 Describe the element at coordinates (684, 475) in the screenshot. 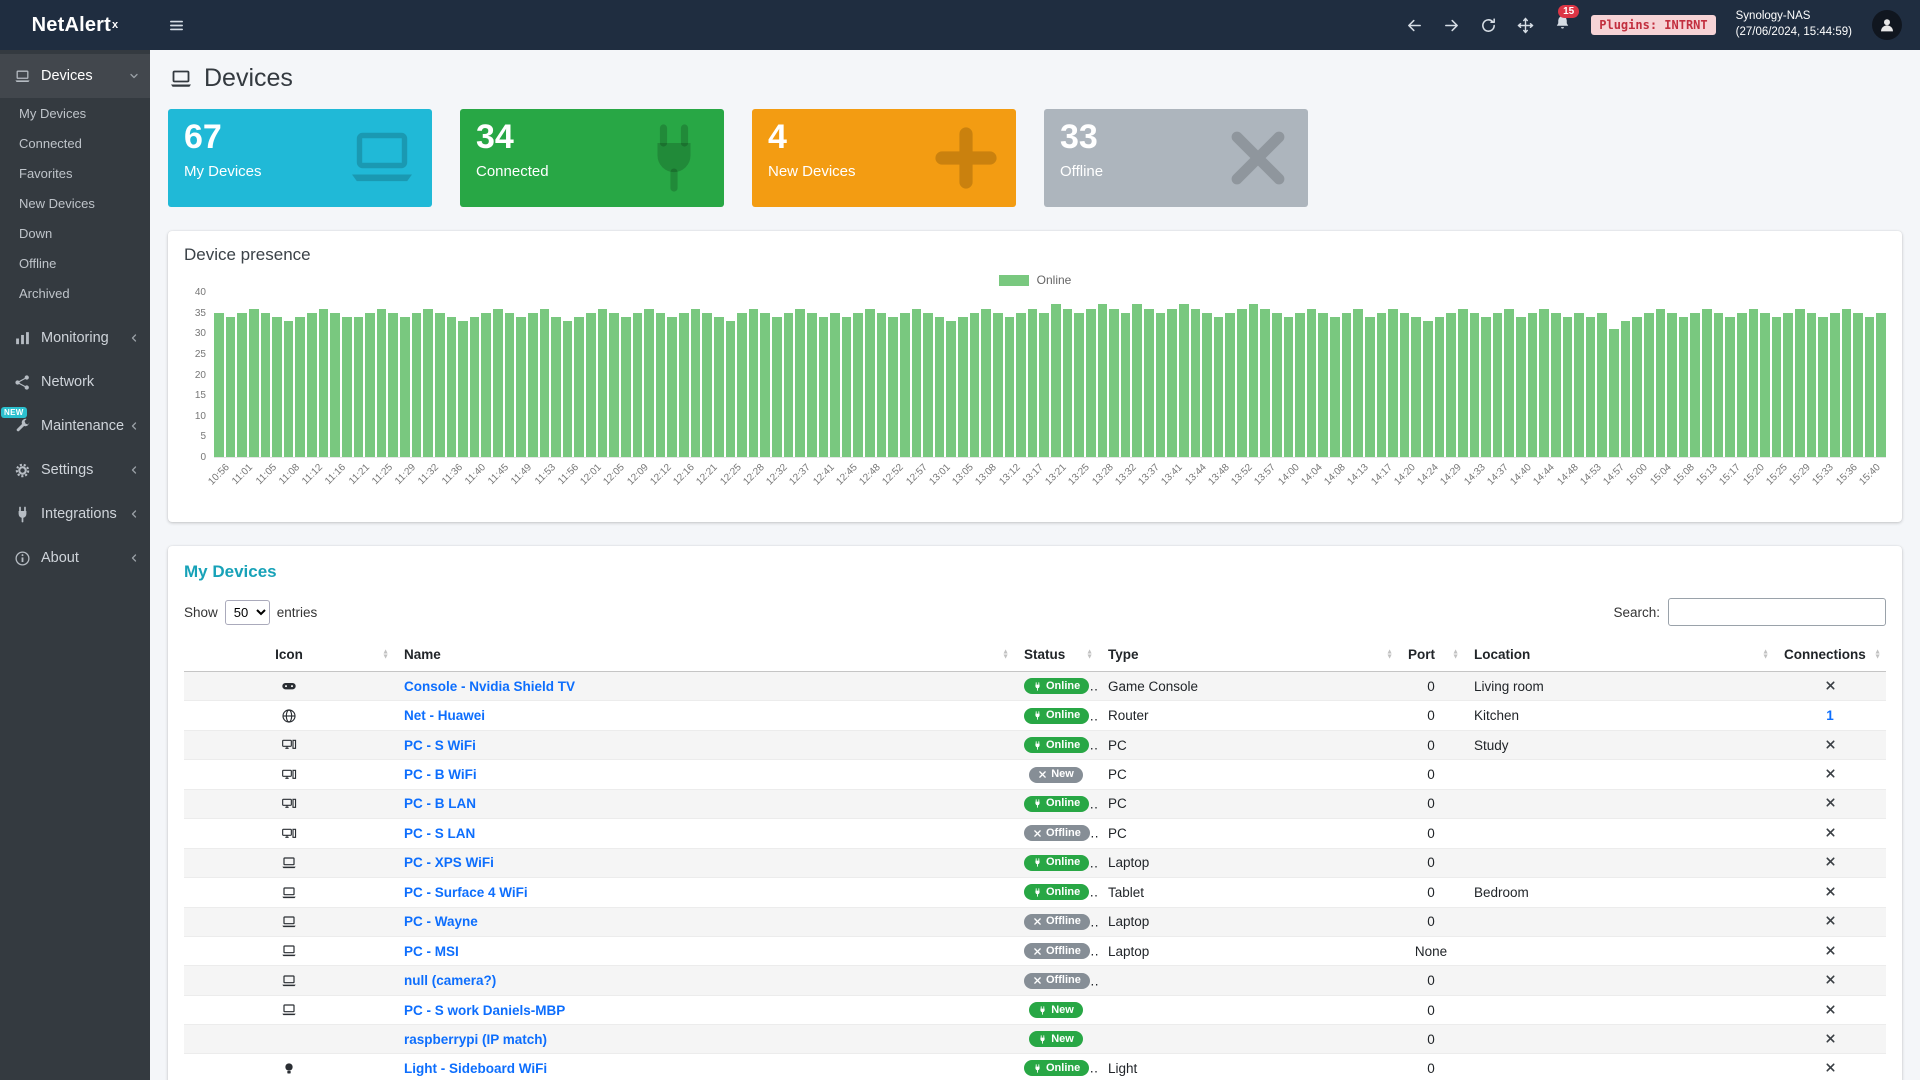

I see `x-tick-label: 12:16` at that location.